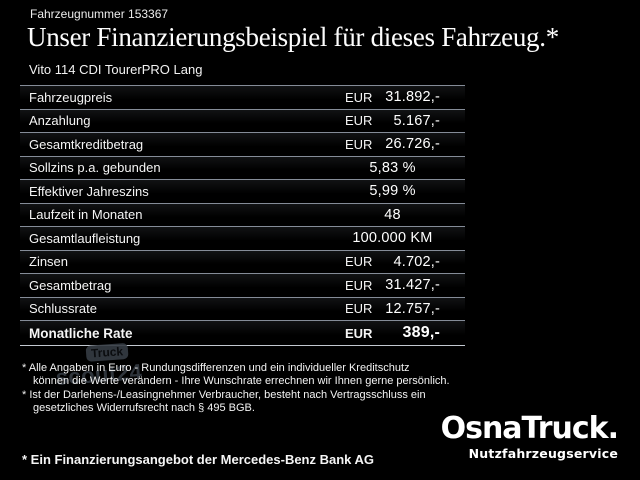 The width and height of the screenshot is (640, 480). What do you see at coordinates (107, 352) in the screenshot?
I see `watermark-badge: Truck` at bounding box center [107, 352].